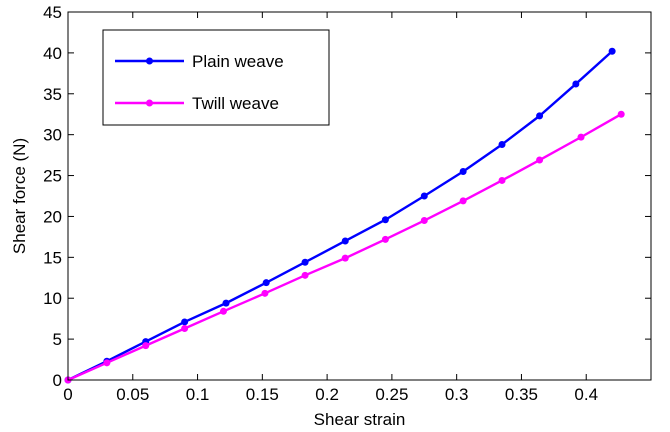  What do you see at coordinates (521, 394) in the screenshot?
I see `x-tick-label: 0.35` at bounding box center [521, 394].